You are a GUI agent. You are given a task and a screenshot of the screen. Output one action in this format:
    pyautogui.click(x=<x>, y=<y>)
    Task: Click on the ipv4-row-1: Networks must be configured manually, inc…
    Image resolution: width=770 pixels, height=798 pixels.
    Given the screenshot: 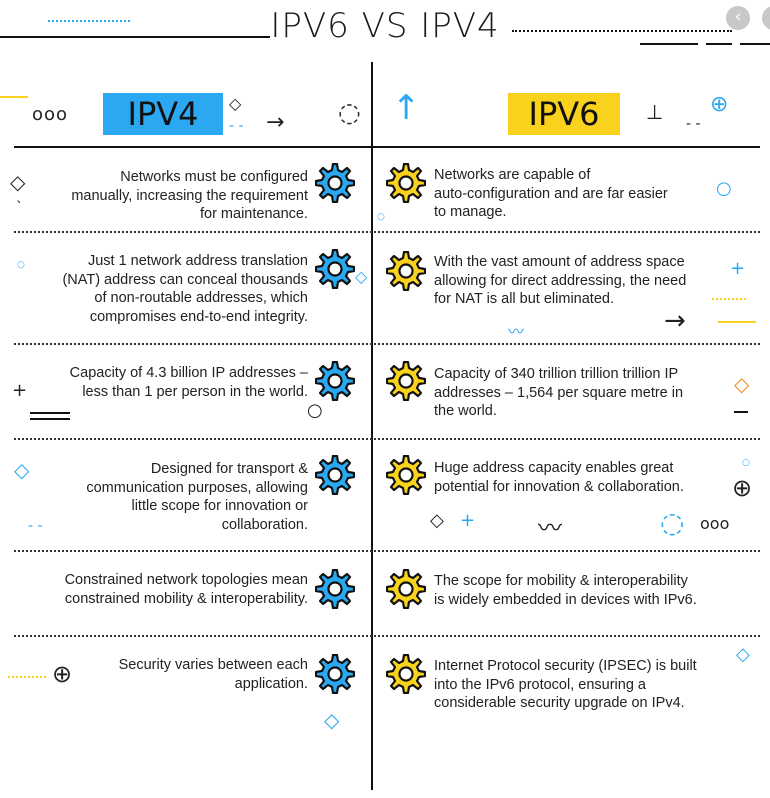 What is the action you would take?
    pyautogui.click(x=189, y=195)
    